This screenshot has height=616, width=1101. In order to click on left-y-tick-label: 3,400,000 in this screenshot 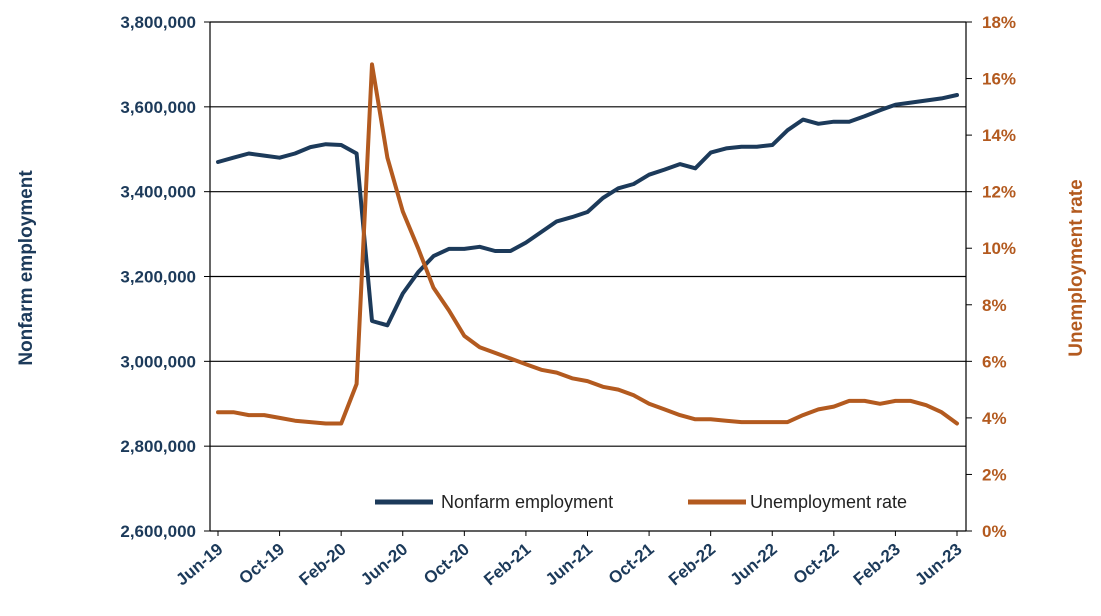, I will do `click(158, 192)`.